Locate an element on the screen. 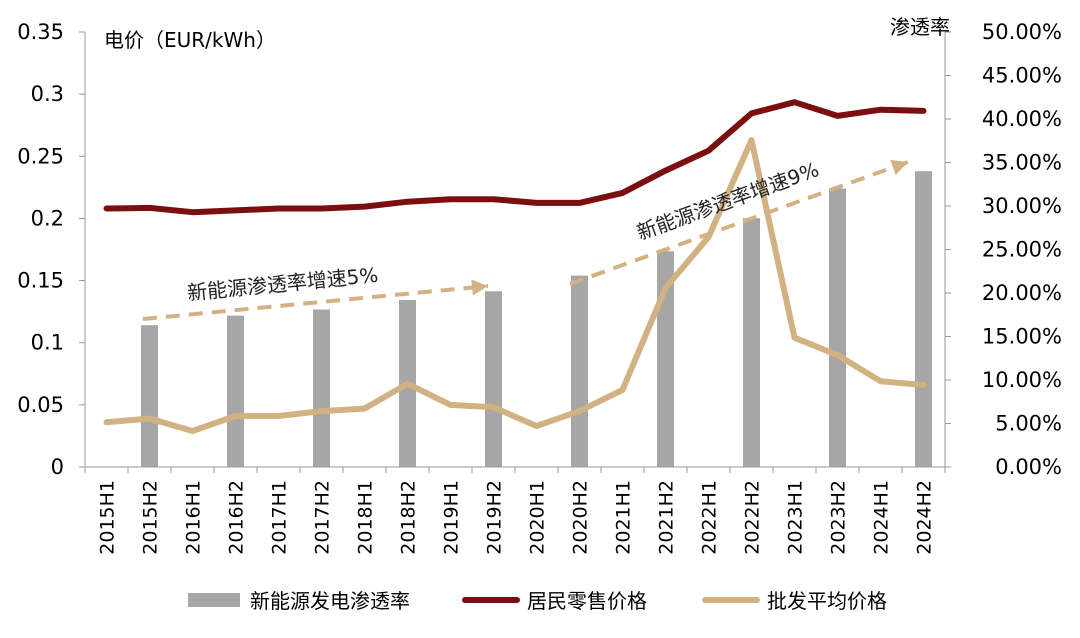 This screenshot has height=638, width=1080. right-tick-label: 35.00% is located at coordinates (1022, 163).